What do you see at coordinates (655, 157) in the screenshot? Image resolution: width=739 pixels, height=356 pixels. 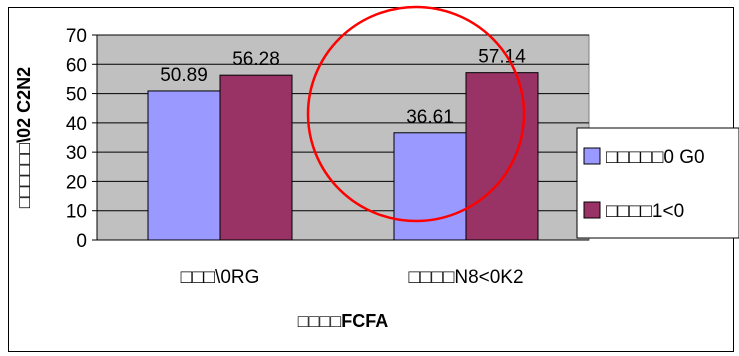 I see `legend-label: □□□□□0 G0` at bounding box center [655, 157].